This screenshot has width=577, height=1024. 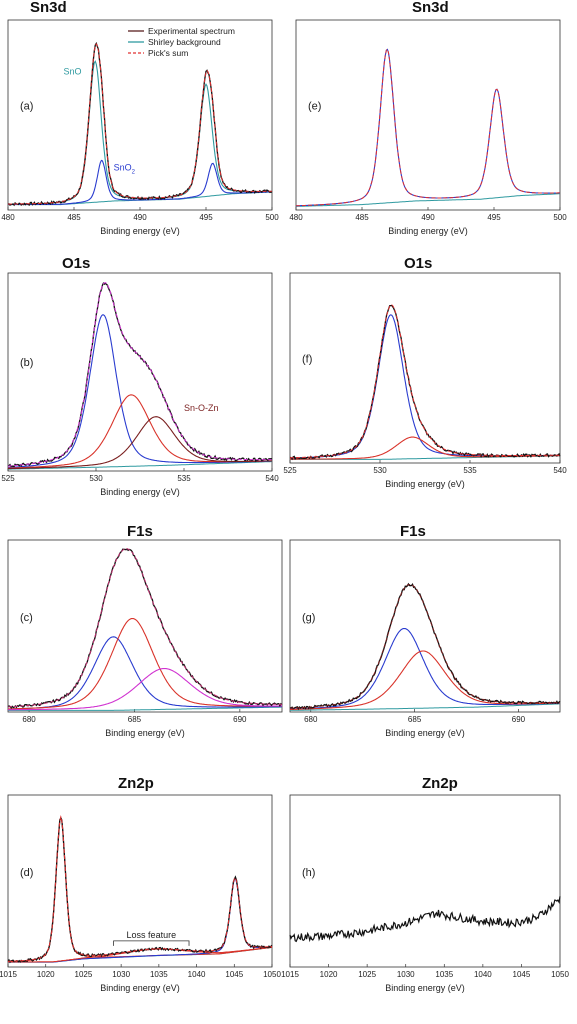 I want to click on peak-annotation: SnO, so click(x=72, y=72).